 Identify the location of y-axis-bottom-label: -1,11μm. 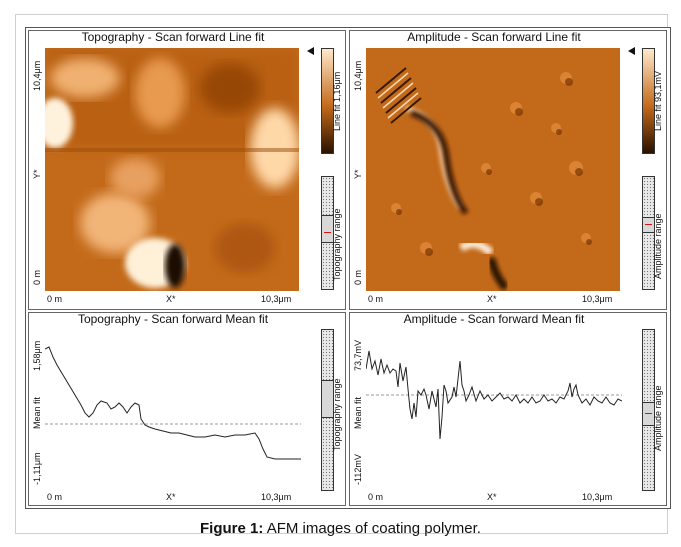
(37, 468).